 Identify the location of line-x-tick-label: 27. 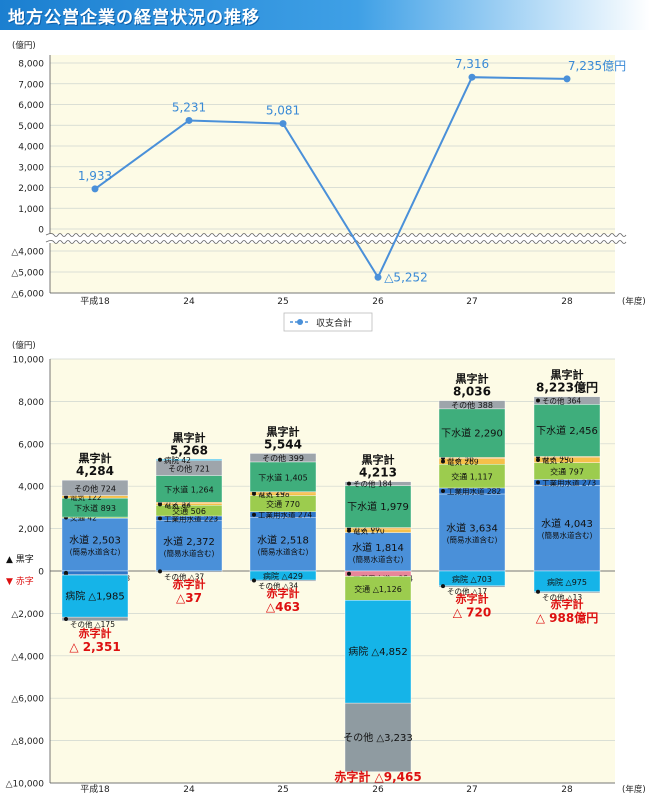
(471, 302).